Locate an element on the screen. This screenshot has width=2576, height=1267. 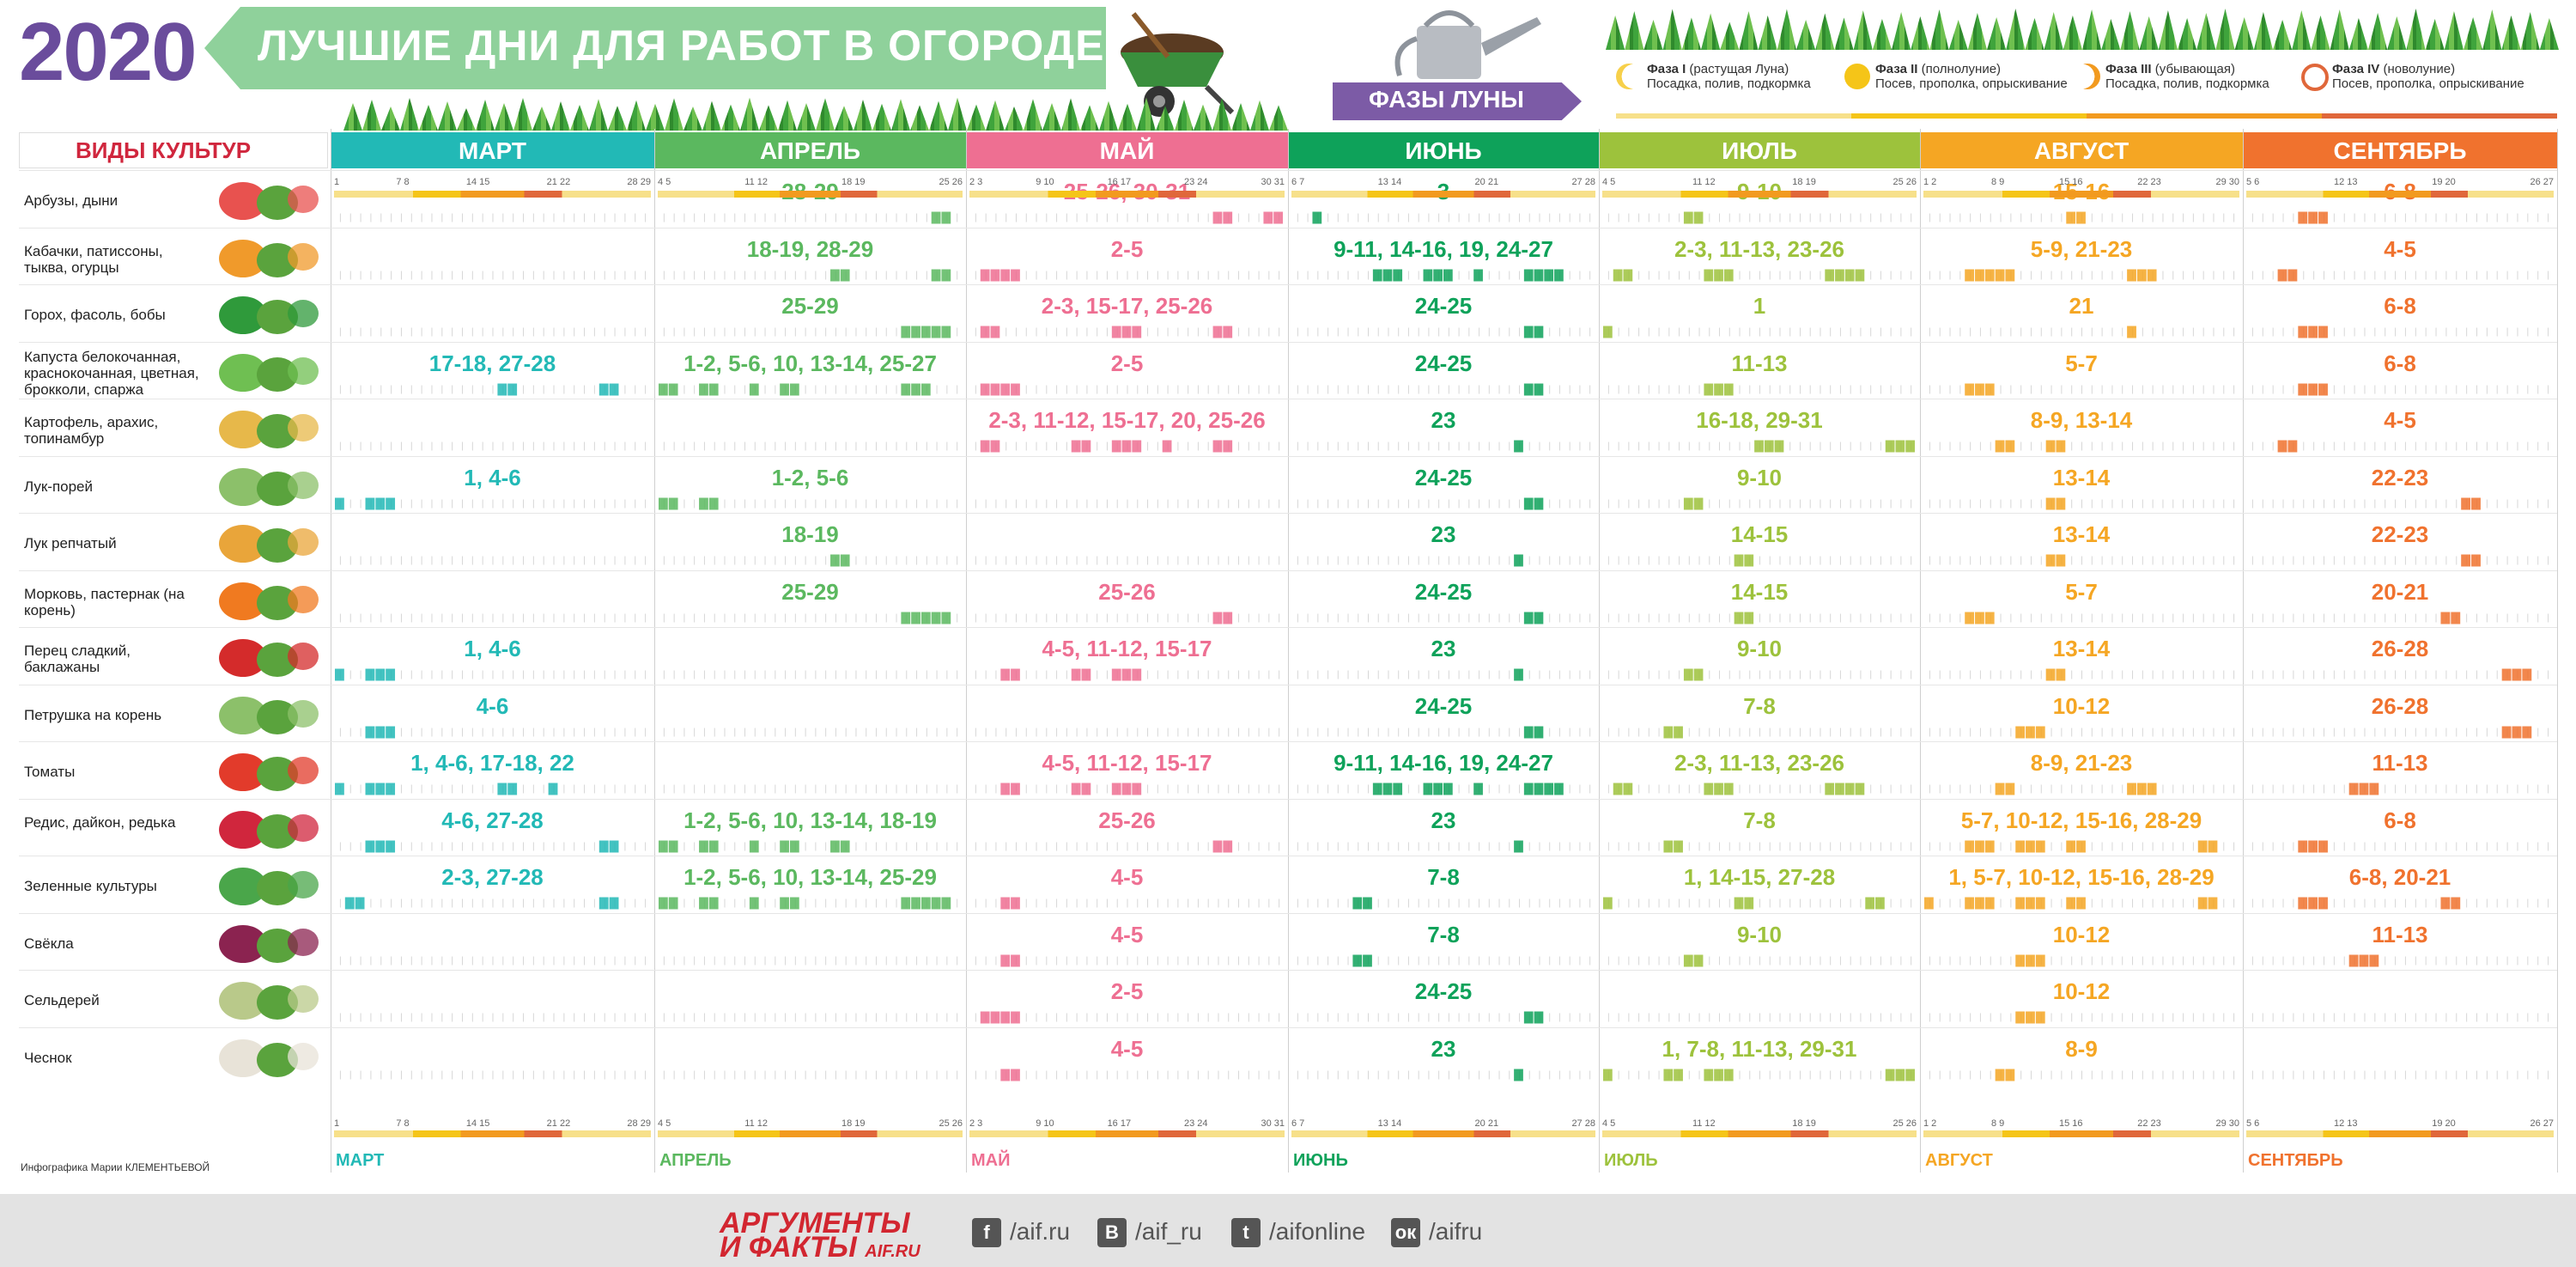
favorable-days-label: 6-8 is located at coordinates (2400, 363).